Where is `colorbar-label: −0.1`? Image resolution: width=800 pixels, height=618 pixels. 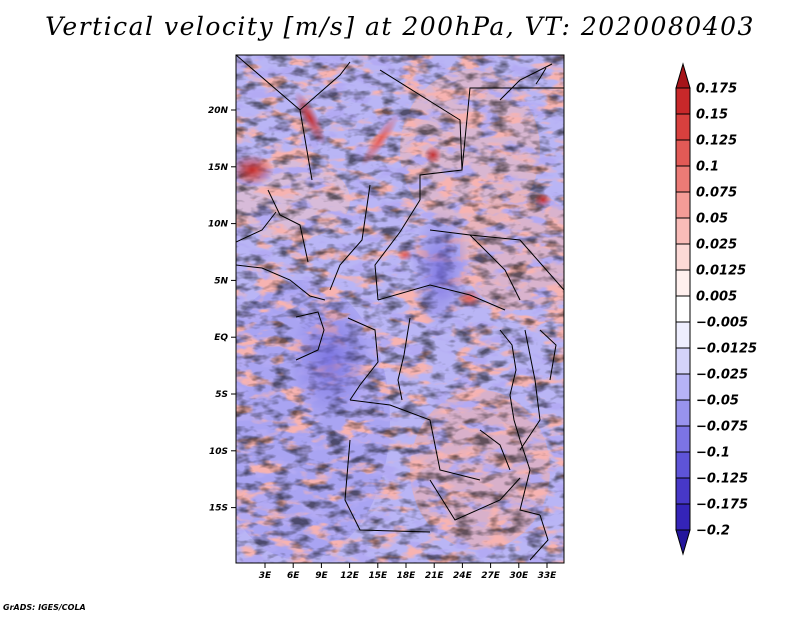 colorbar-label: −0.1 is located at coordinates (713, 453).